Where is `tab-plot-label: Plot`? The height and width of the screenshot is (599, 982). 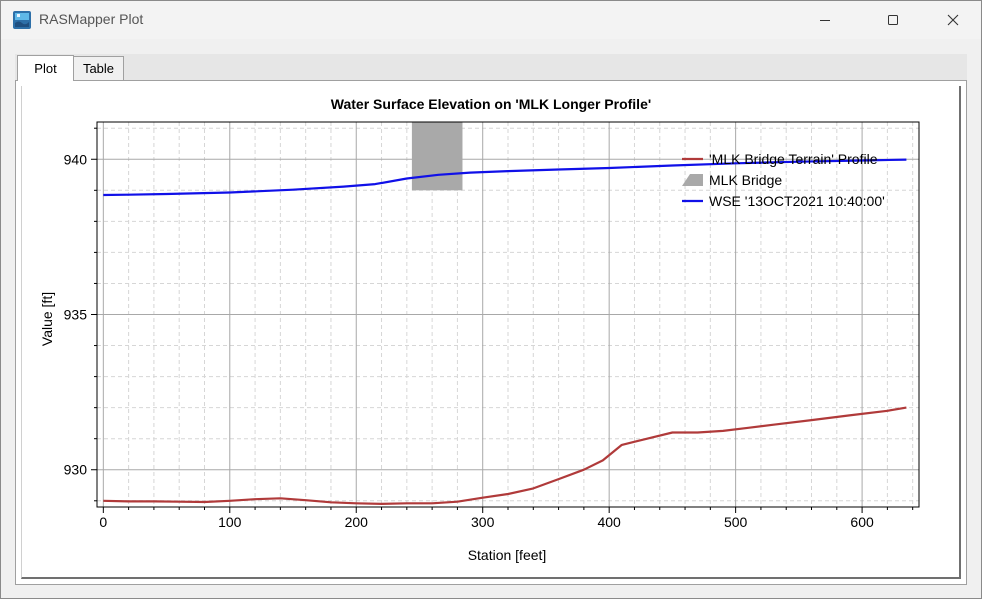 tab-plot-label: Plot is located at coordinates (45, 68).